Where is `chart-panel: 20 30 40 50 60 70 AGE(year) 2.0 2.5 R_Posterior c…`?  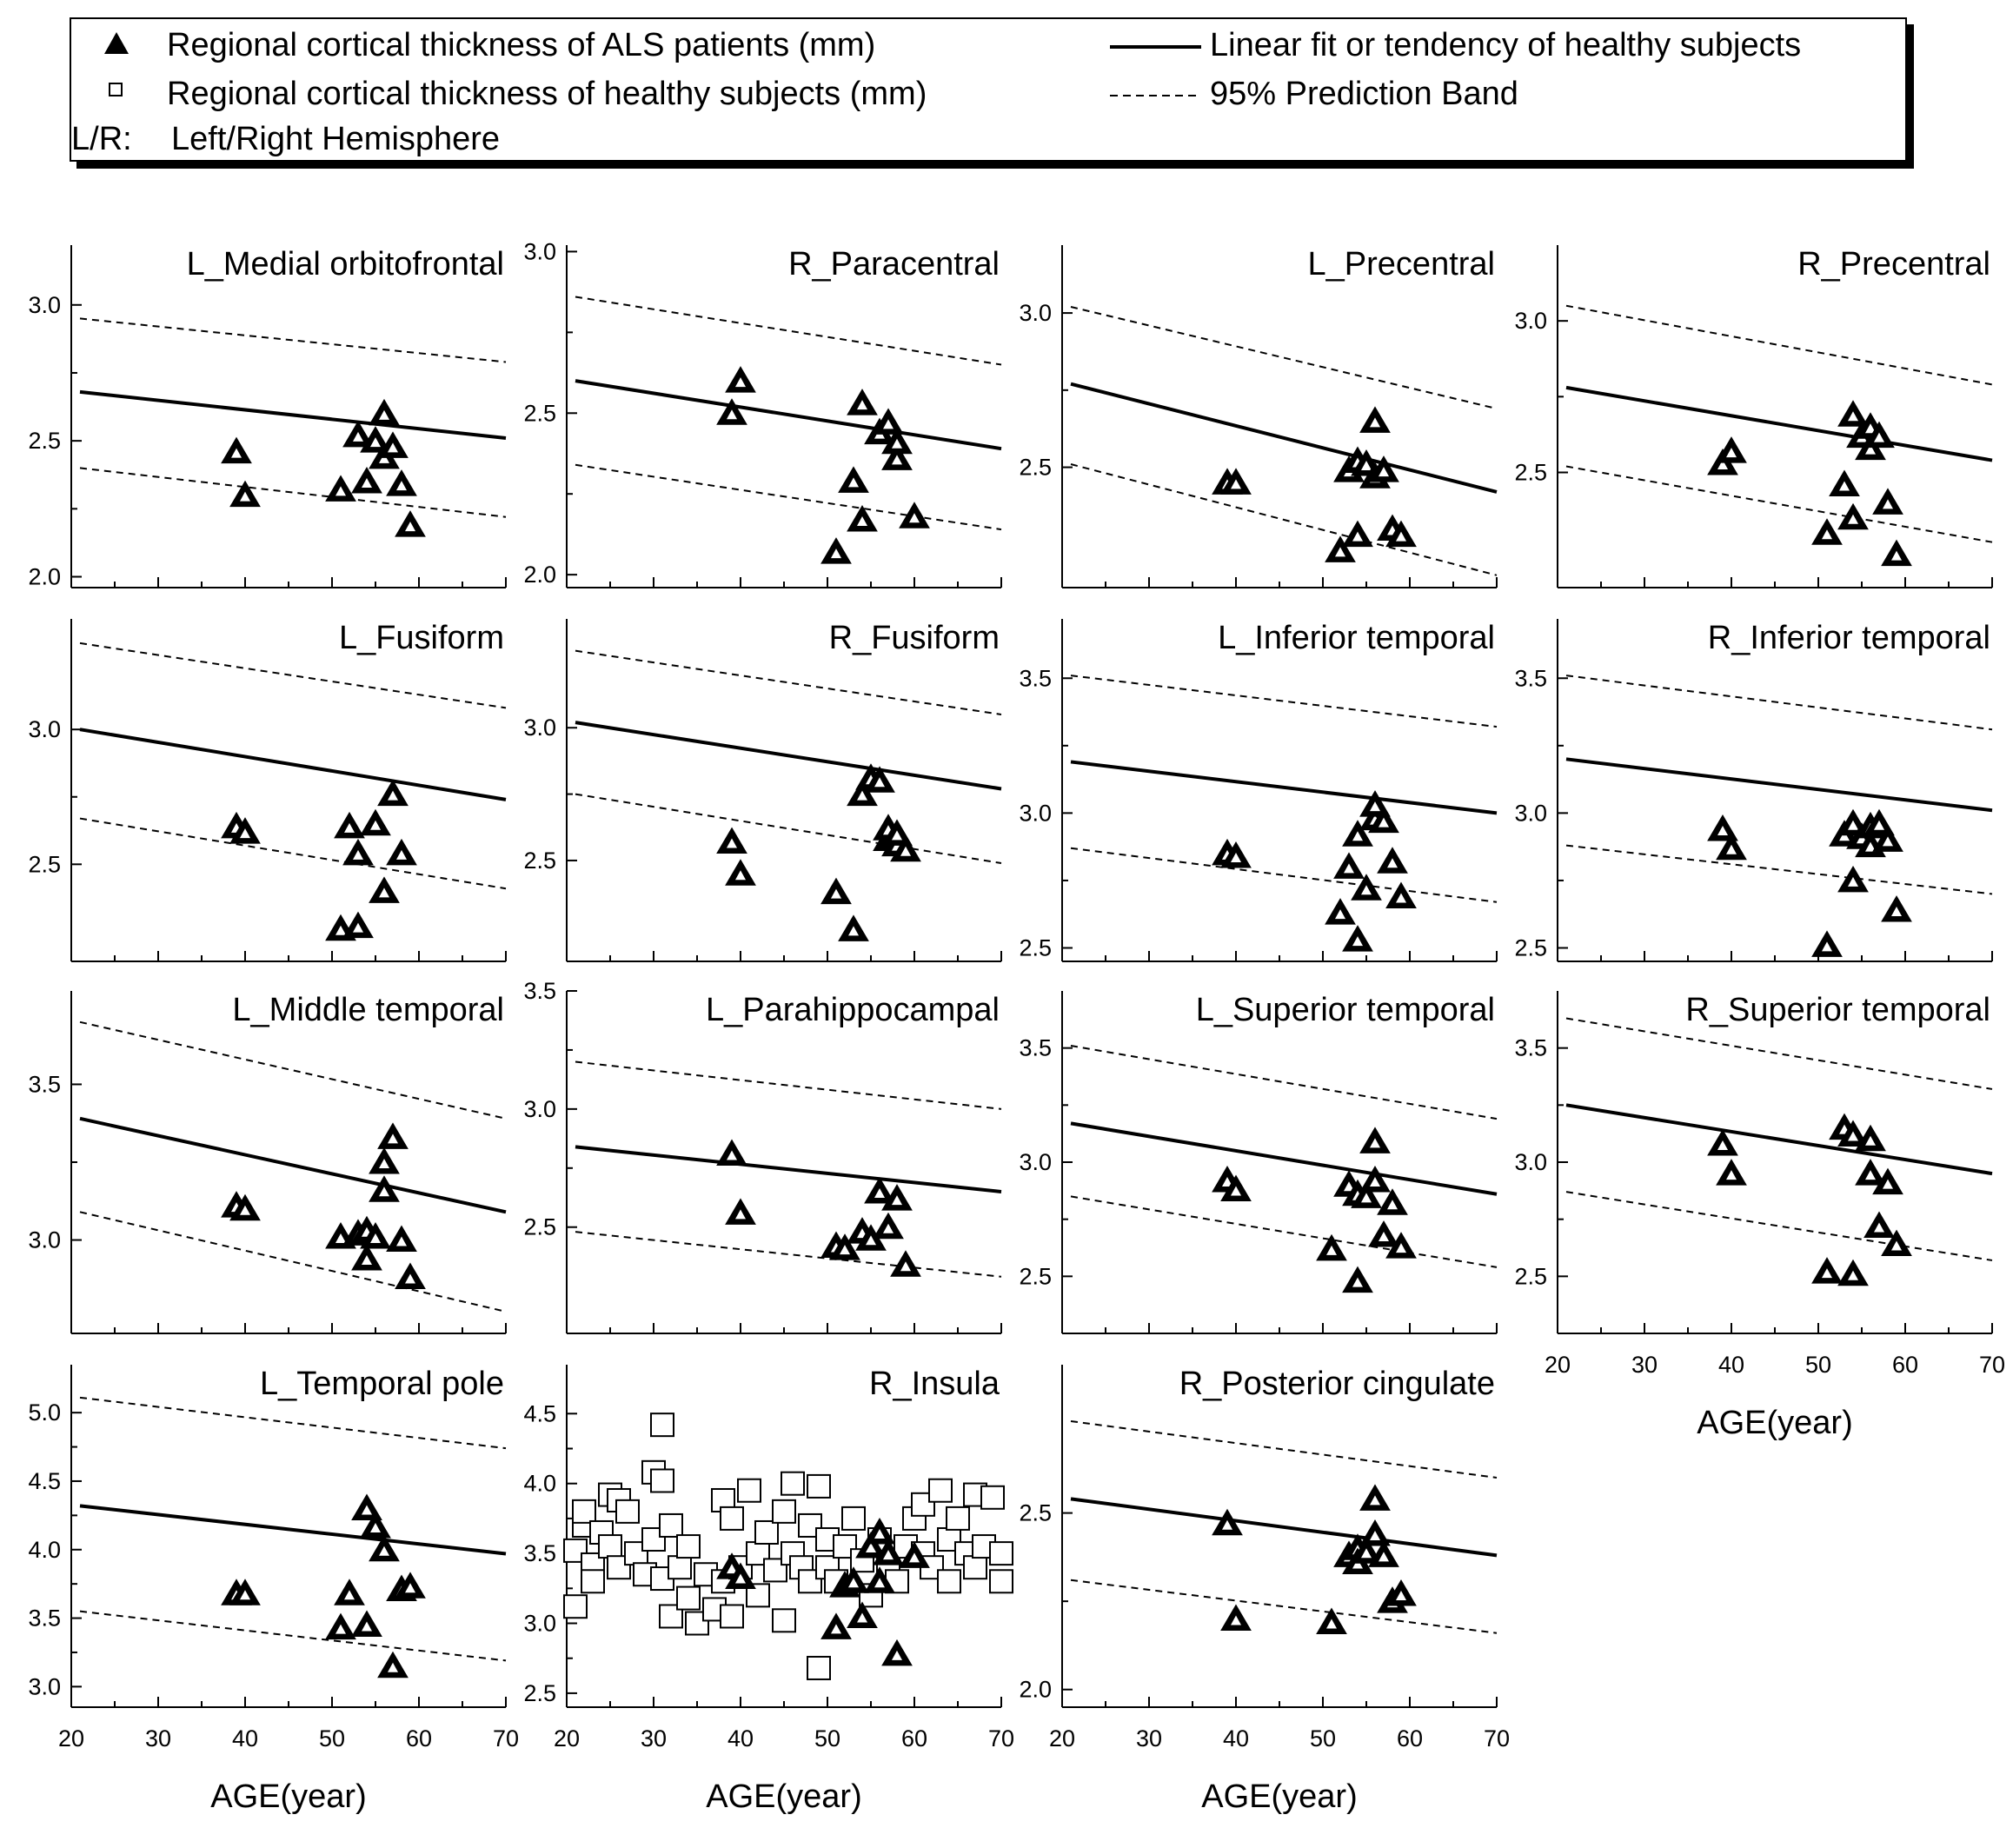
chart-panel: 20 30 40 50 60 70 AGE(year) 2.0 2.5 R_Posterior c… is located at coordinates (1265, 1590).